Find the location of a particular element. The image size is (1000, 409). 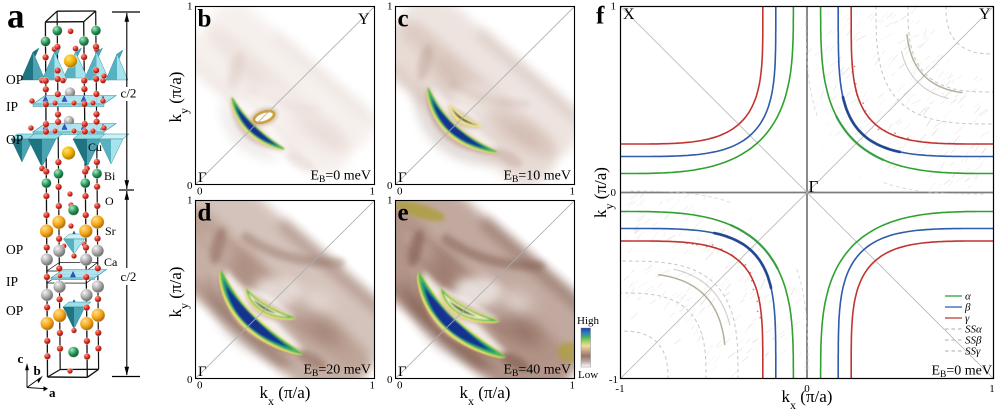

svg-text: γ is located at coordinates (967, 319).